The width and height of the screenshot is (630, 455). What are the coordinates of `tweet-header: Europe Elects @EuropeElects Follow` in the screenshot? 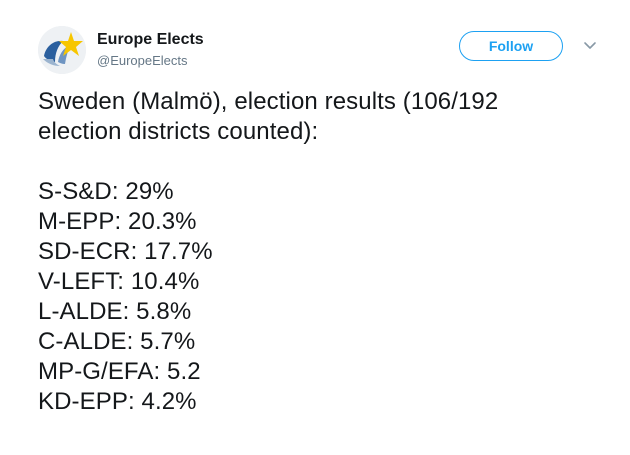 It's located at (323, 51).